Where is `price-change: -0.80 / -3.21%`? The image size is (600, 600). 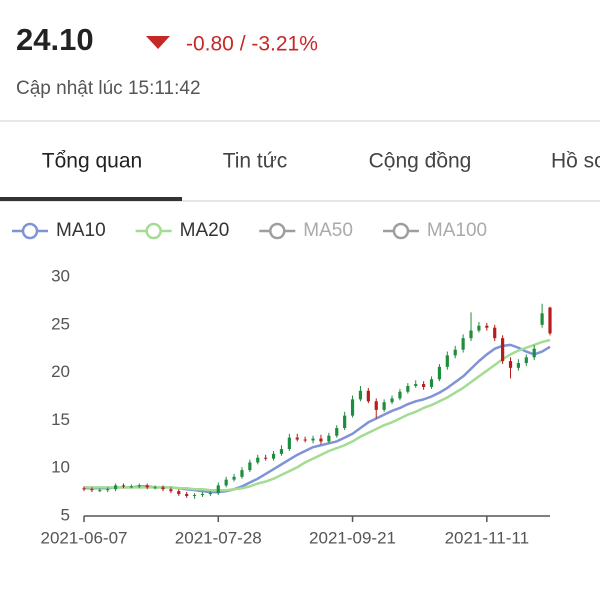
price-change: -0.80 / -3.21% is located at coordinates (252, 44).